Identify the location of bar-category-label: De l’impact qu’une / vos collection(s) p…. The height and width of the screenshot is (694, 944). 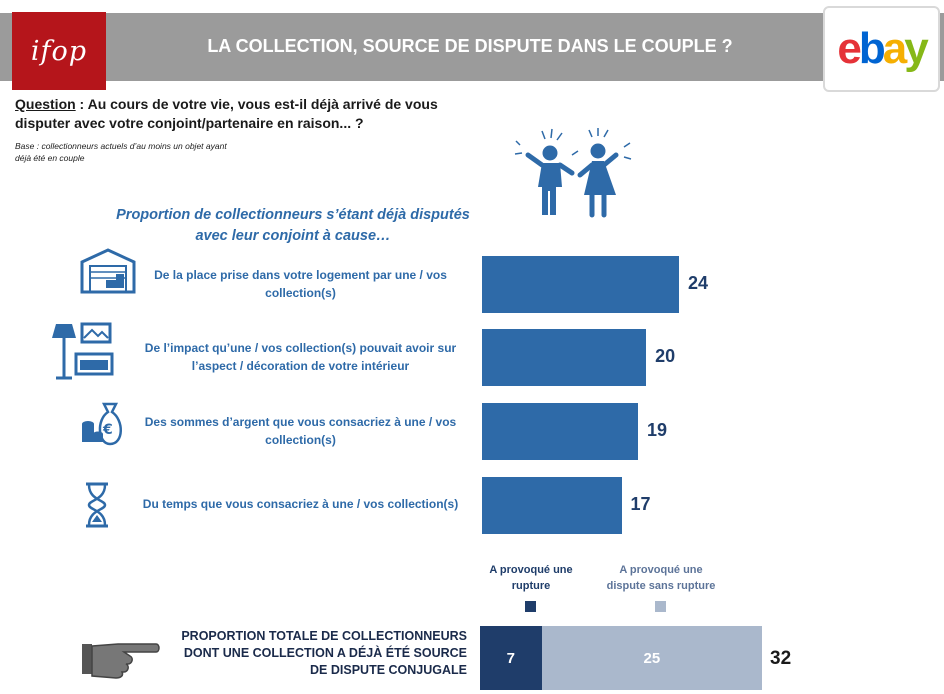
(300, 357).